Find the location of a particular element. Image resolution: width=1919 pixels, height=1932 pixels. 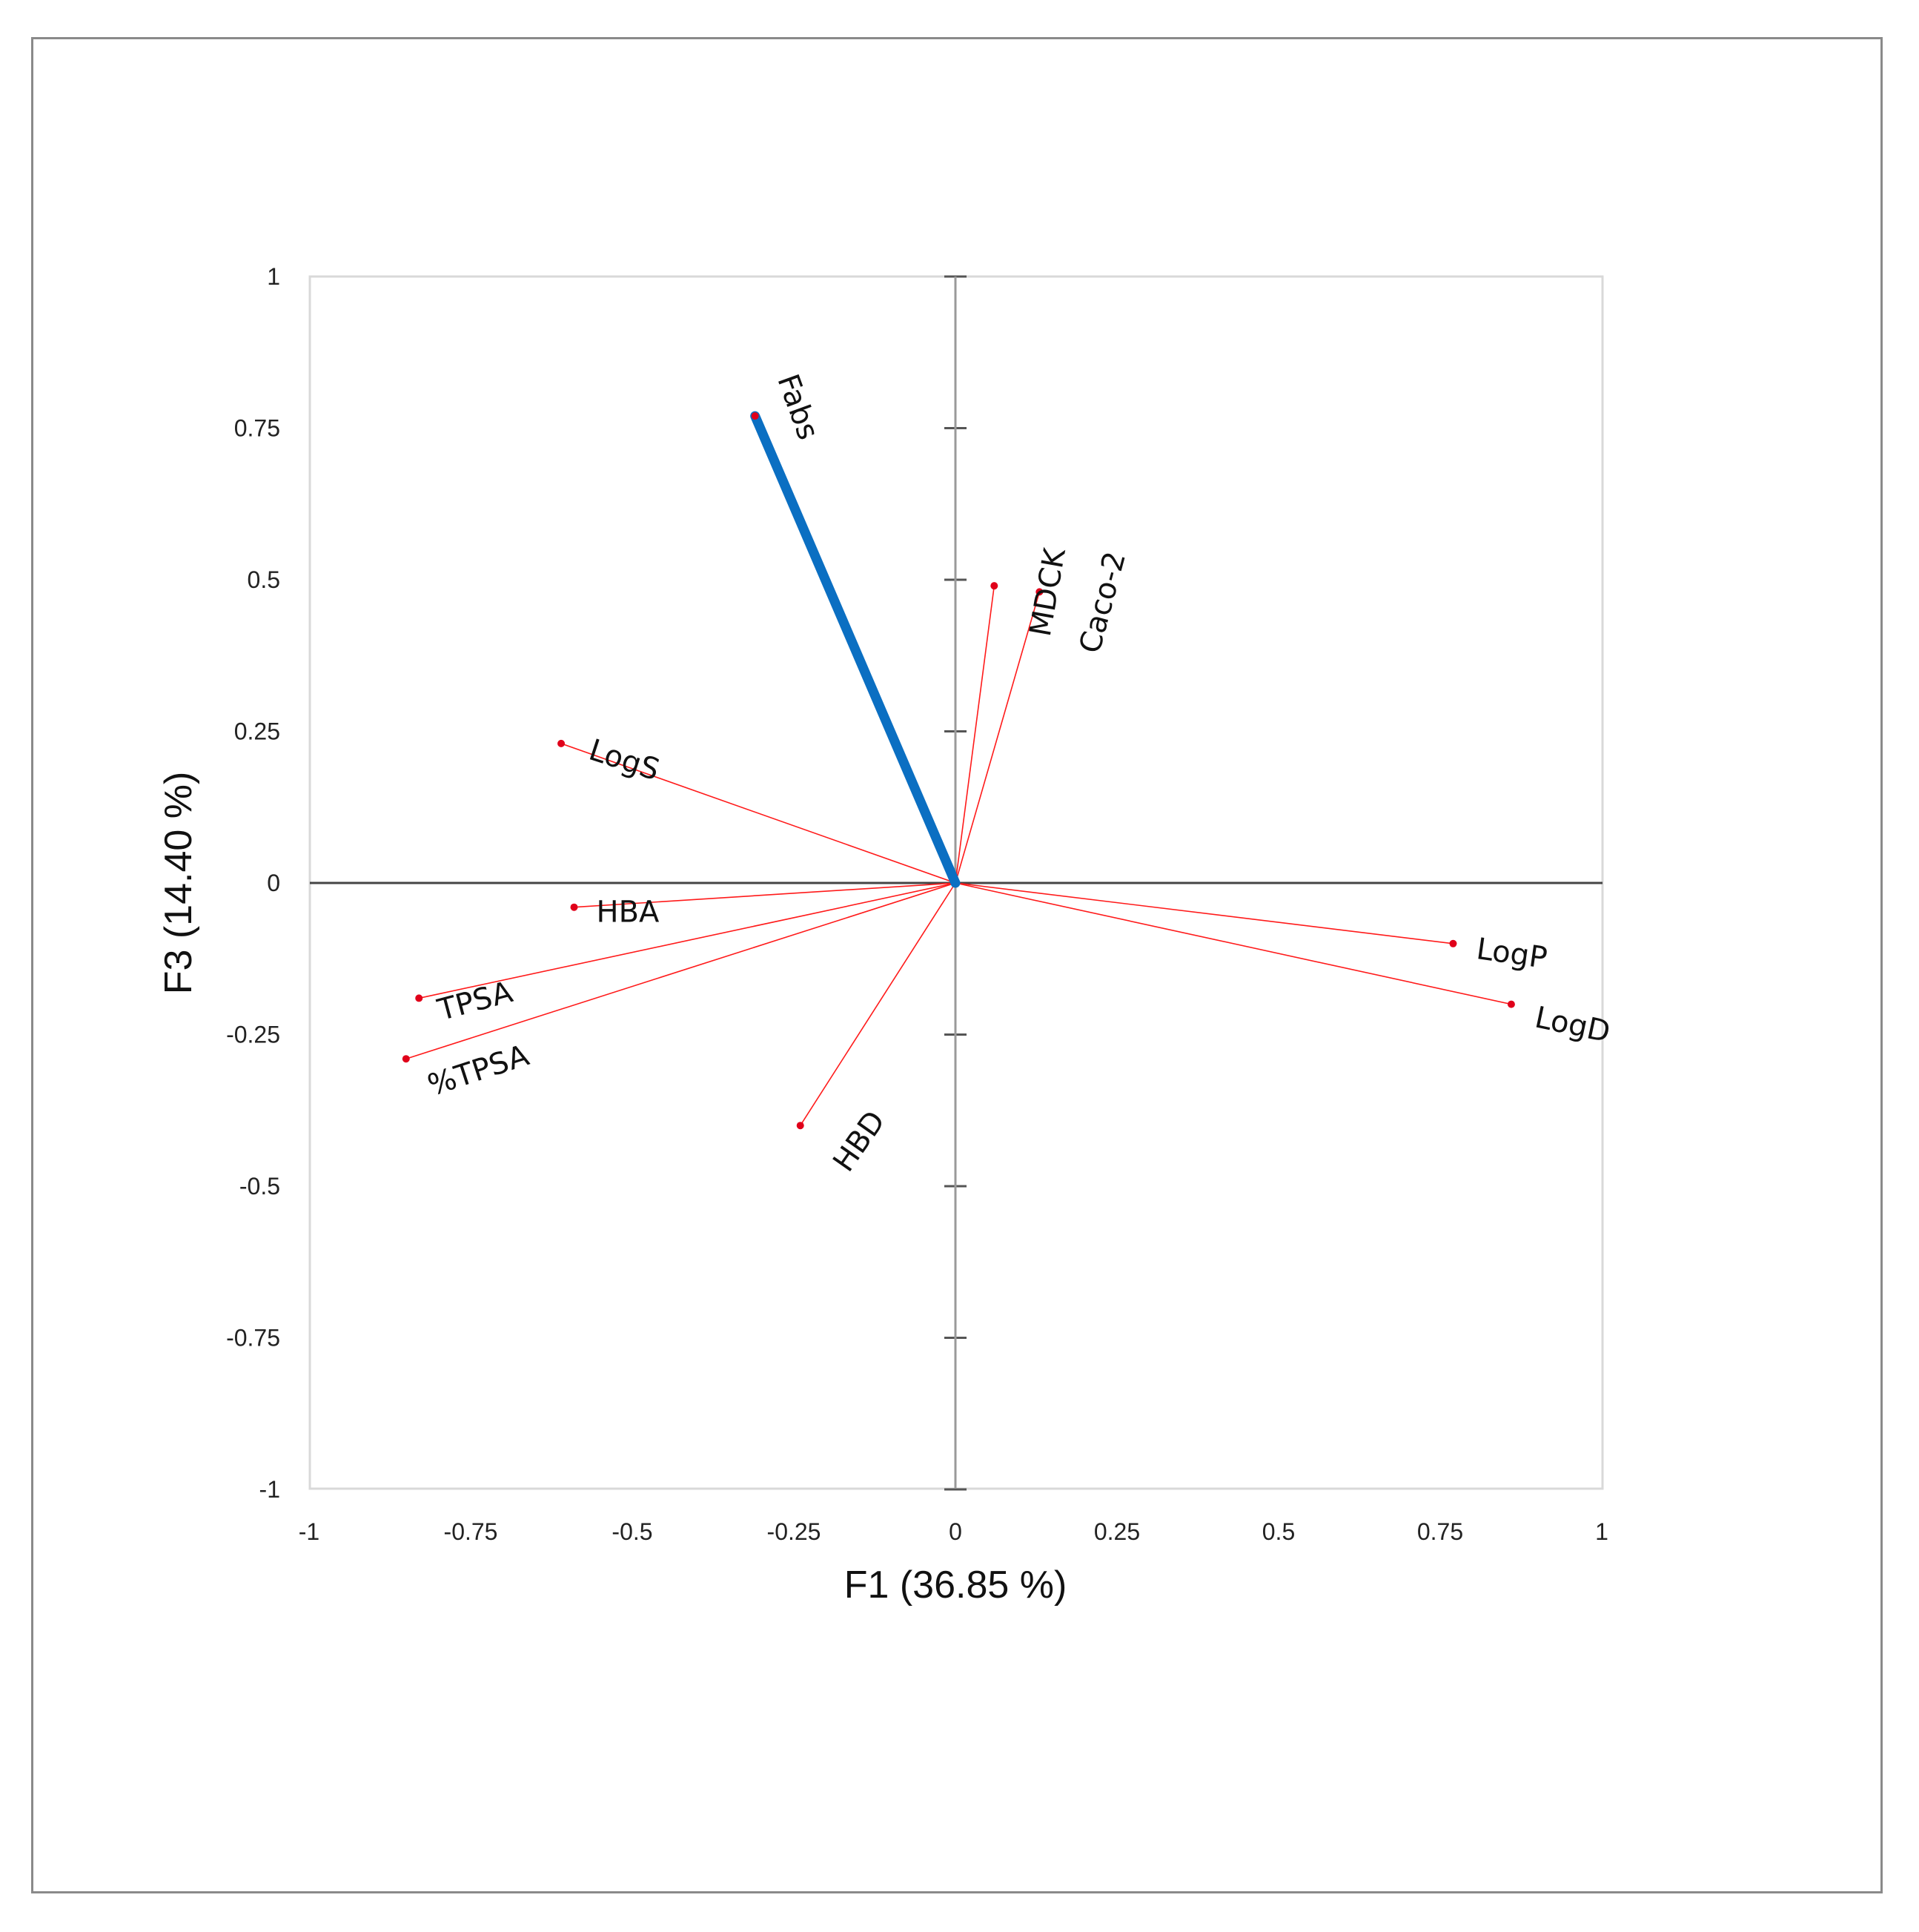

vector-hba is located at coordinates (765, 895).